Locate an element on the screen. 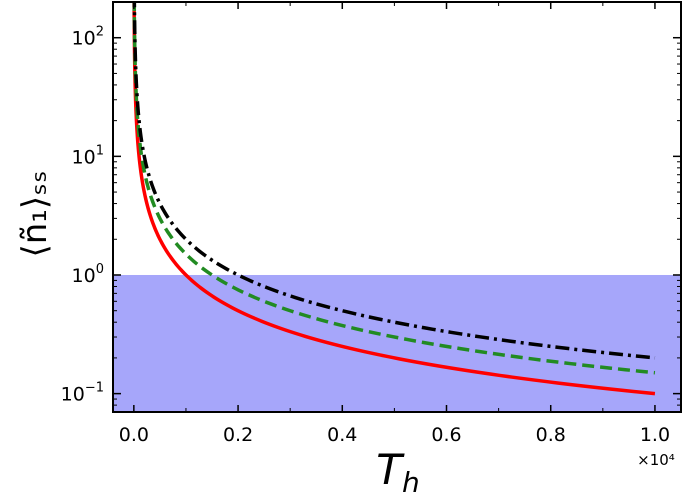  x-tick-label: 0.6 is located at coordinates (446, 435).